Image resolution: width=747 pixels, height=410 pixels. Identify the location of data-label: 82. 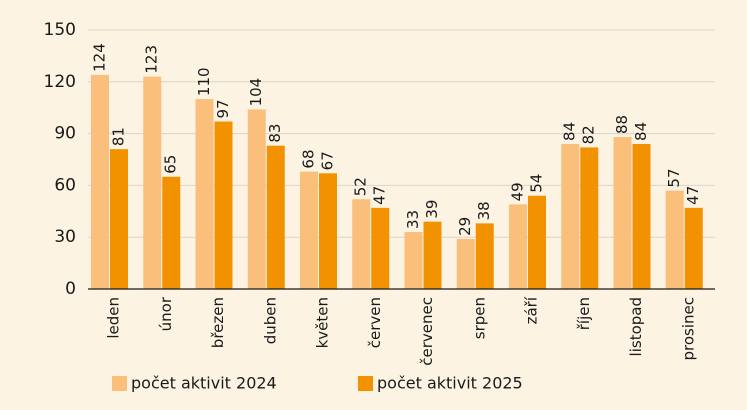
(589, 134).